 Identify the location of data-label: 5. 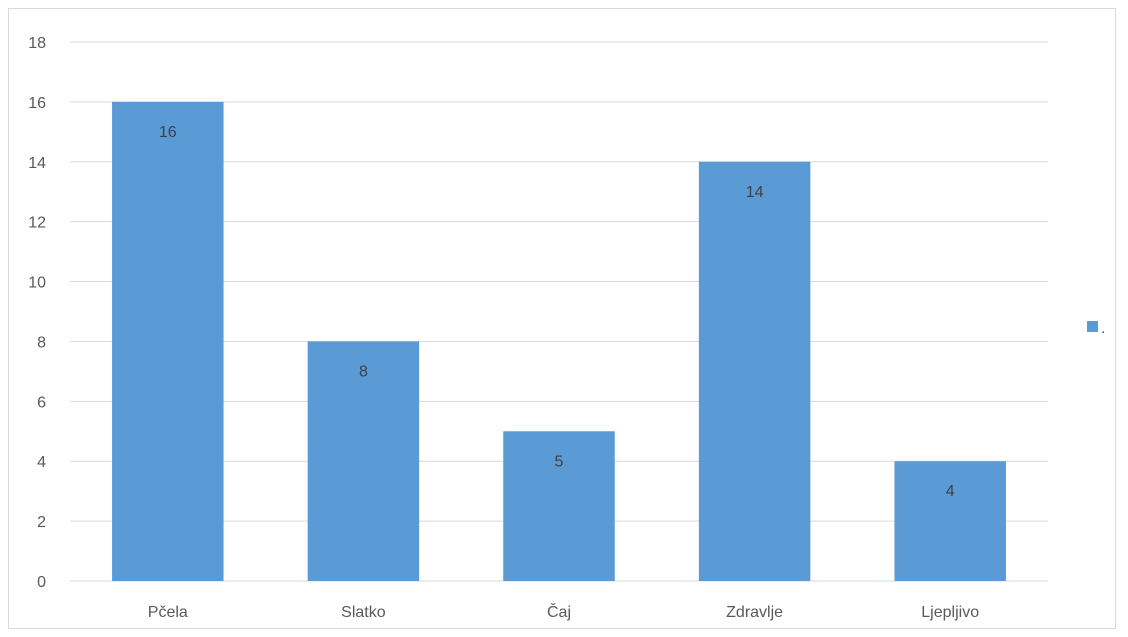
(559, 461).